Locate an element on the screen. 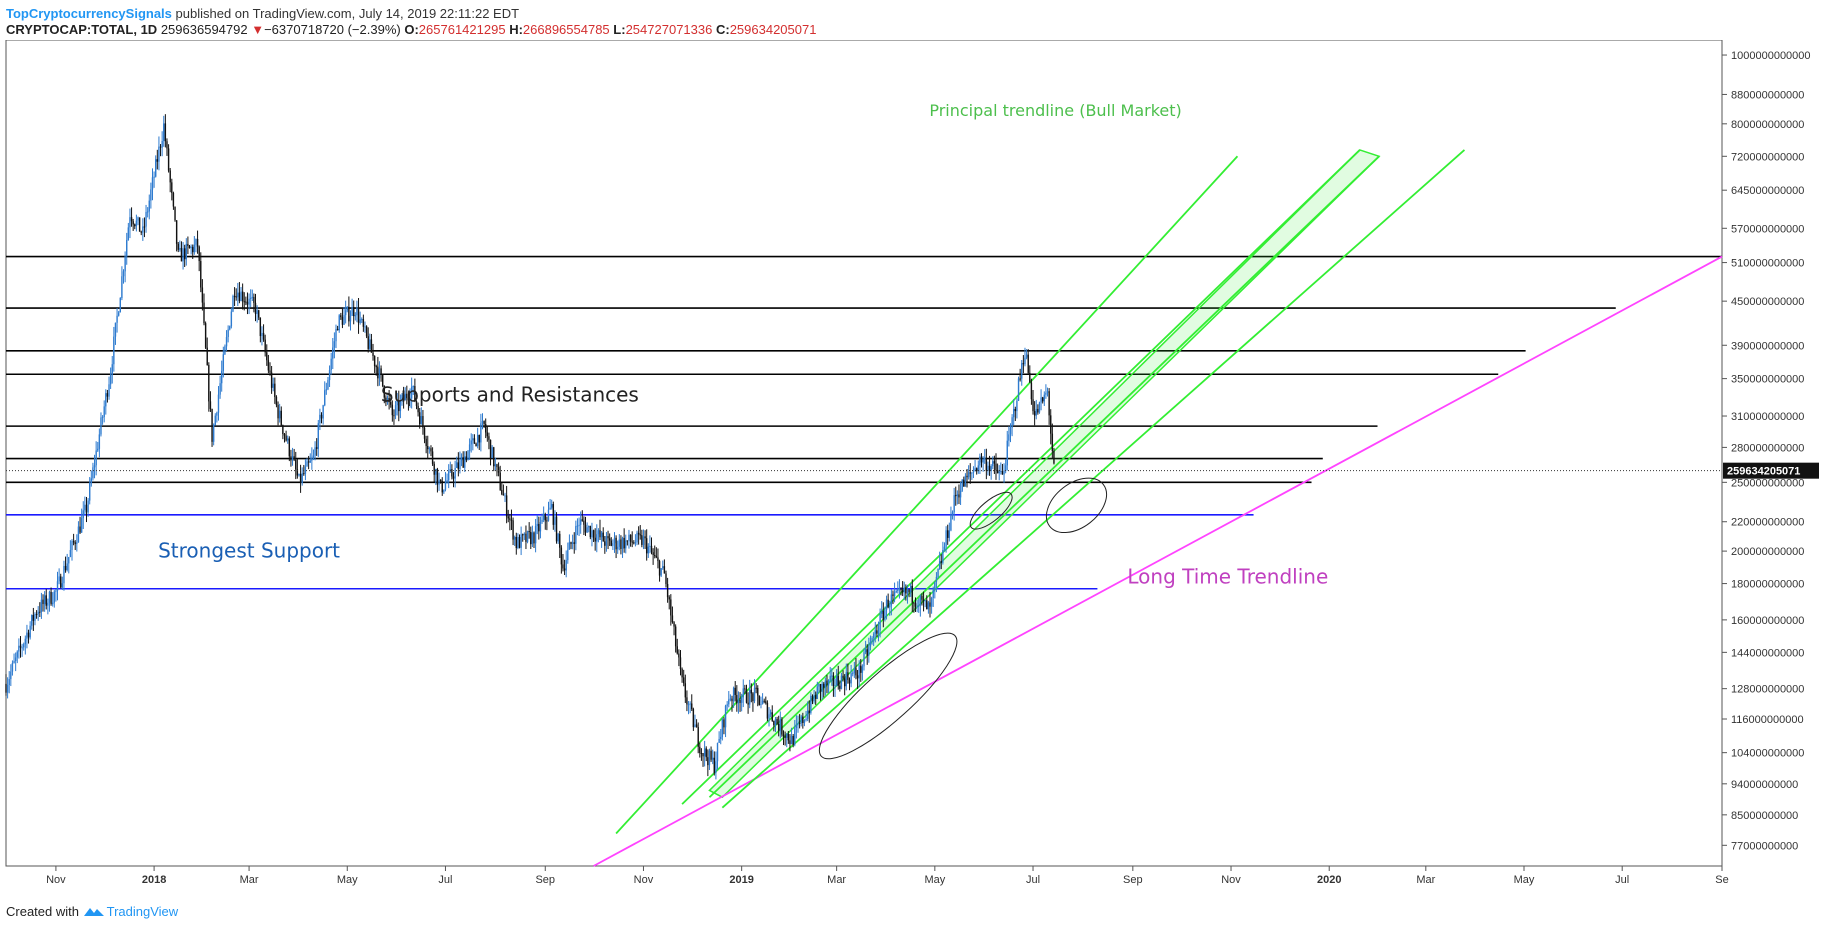  tradingview-brand-link: TradingView is located at coordinates (142, 911).